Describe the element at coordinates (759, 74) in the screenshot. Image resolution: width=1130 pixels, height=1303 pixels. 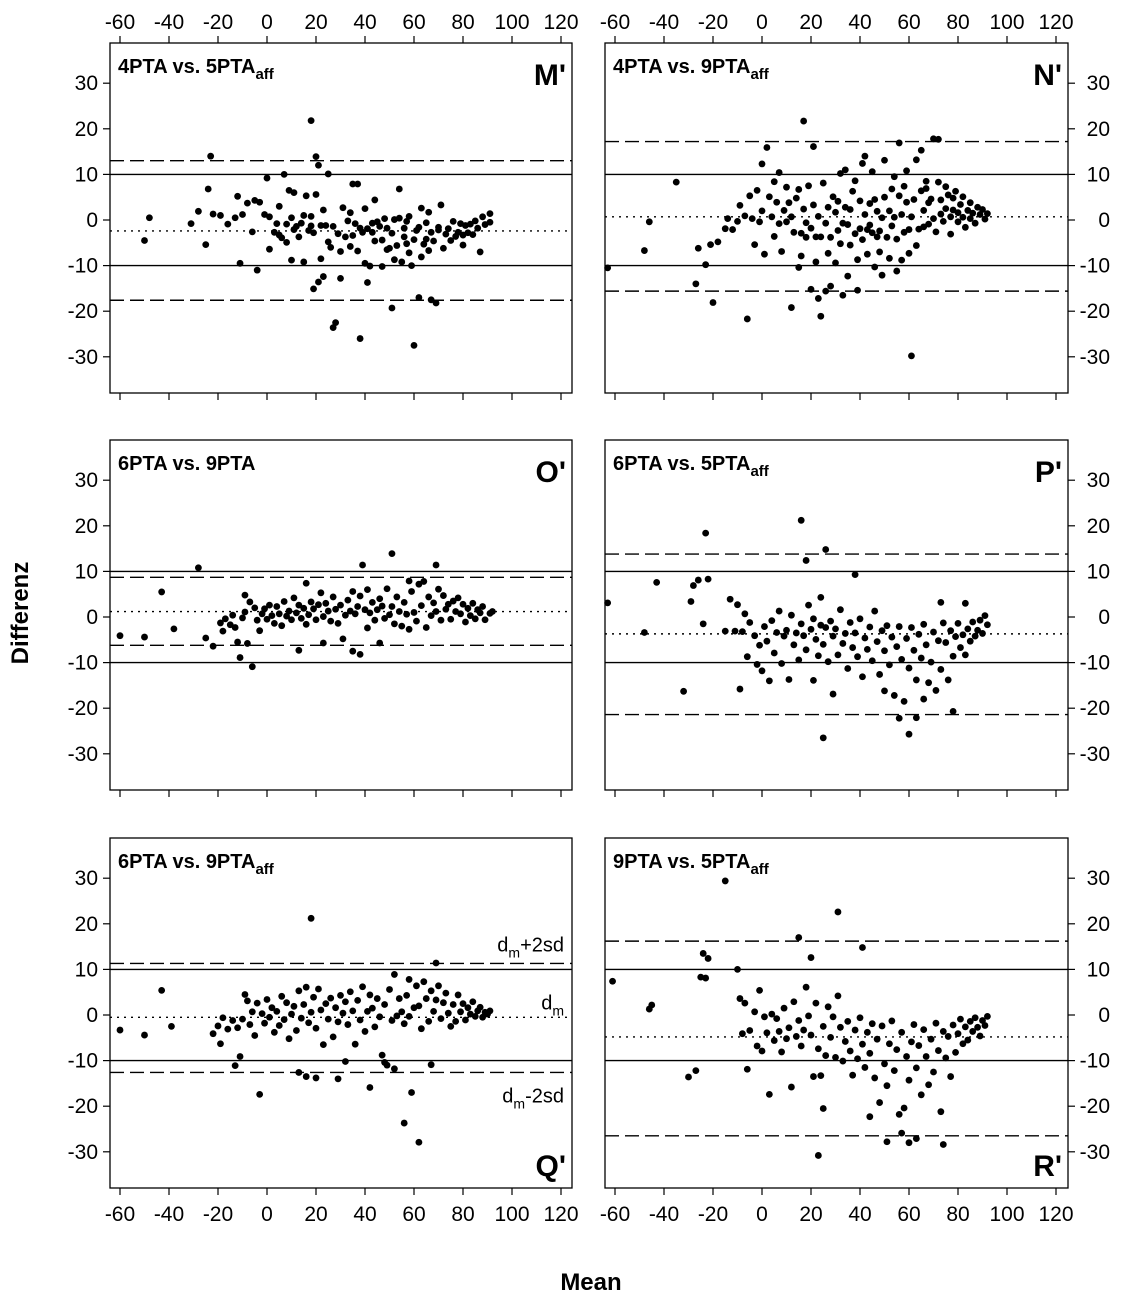
I see `panel-title-subscript: aff` at that location.